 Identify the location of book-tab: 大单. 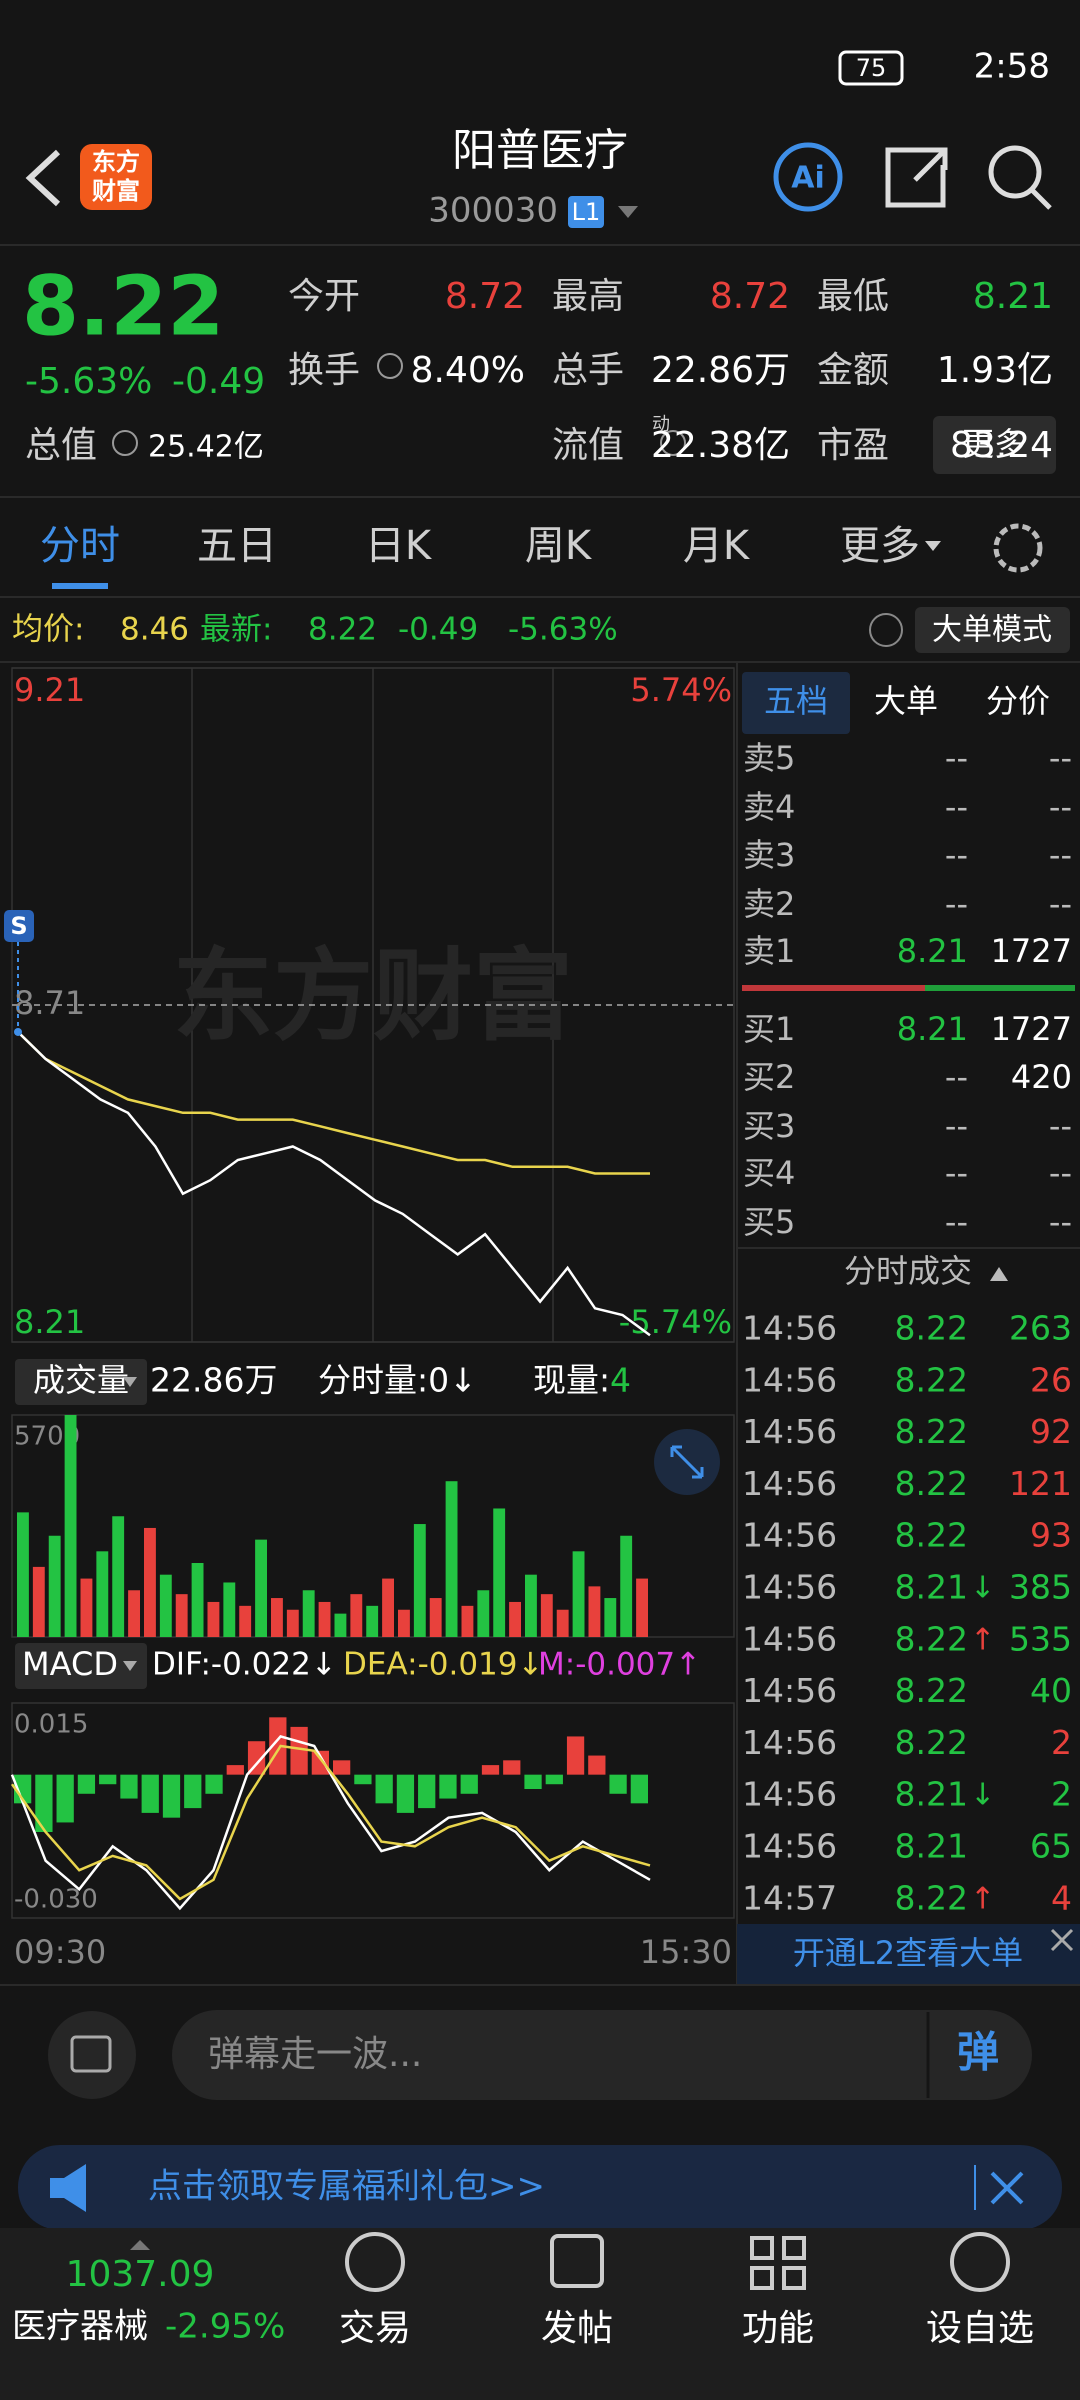
(906, 701).